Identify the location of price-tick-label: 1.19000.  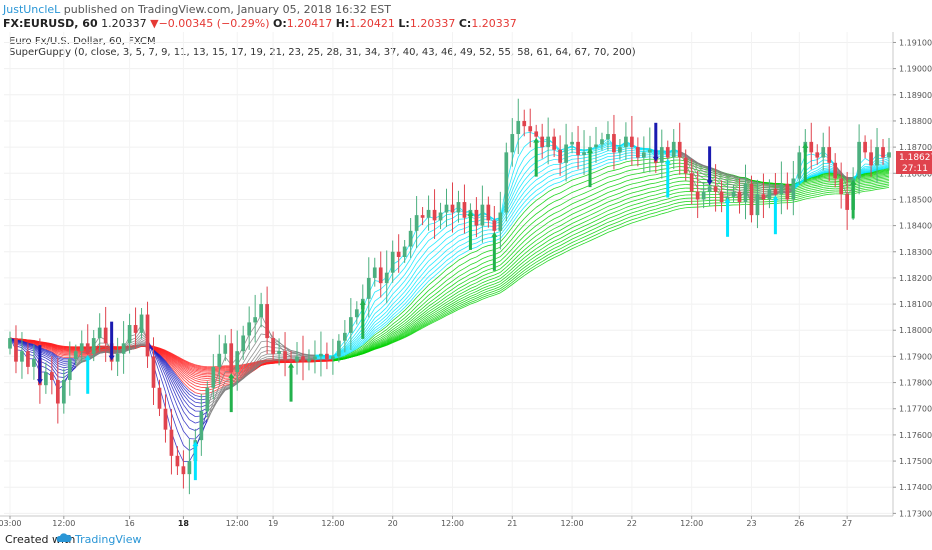
(915, 69).